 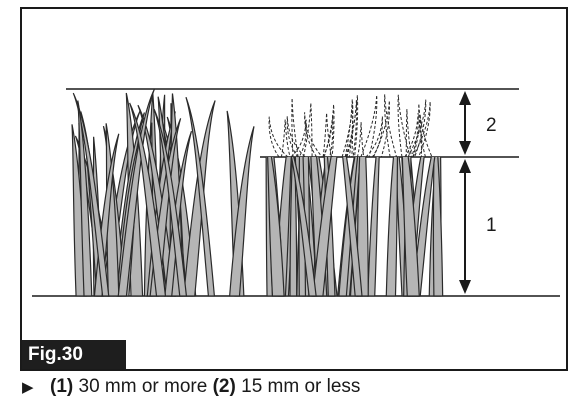 What do you see at coordinates (74, 354) in the screenshot?
I see `figure-number-badge: Fig.30` at bounding box center [74, 354].